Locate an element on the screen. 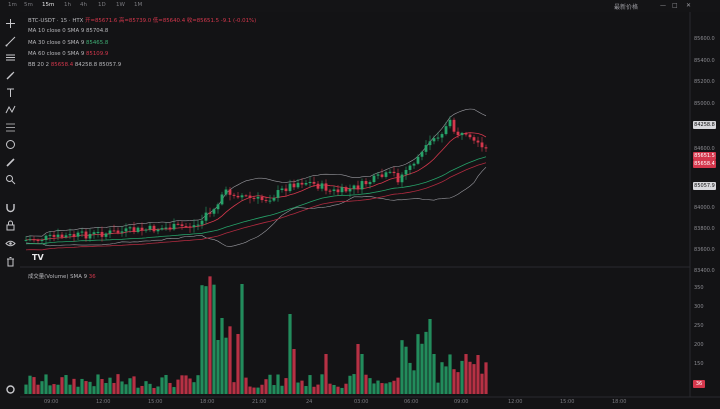 The width and height of the screenshot is (720, 409). measure-icon is located at coordinates (10, 127).